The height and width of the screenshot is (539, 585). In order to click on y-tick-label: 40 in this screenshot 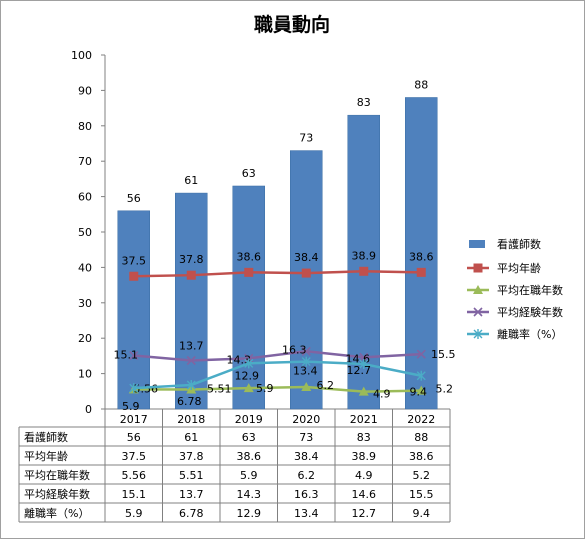, I will do `click(85, 267)`.